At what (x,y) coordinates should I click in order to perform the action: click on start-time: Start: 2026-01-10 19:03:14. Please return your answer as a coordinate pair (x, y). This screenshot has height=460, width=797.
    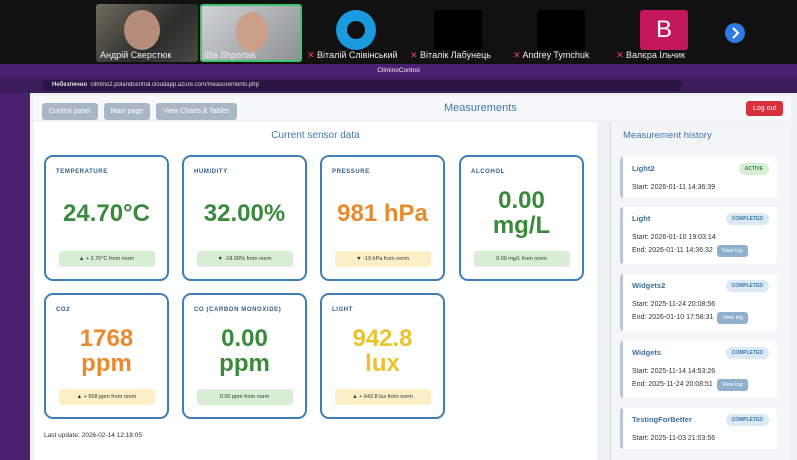
    Looking at the image, I should click on (674, 237).